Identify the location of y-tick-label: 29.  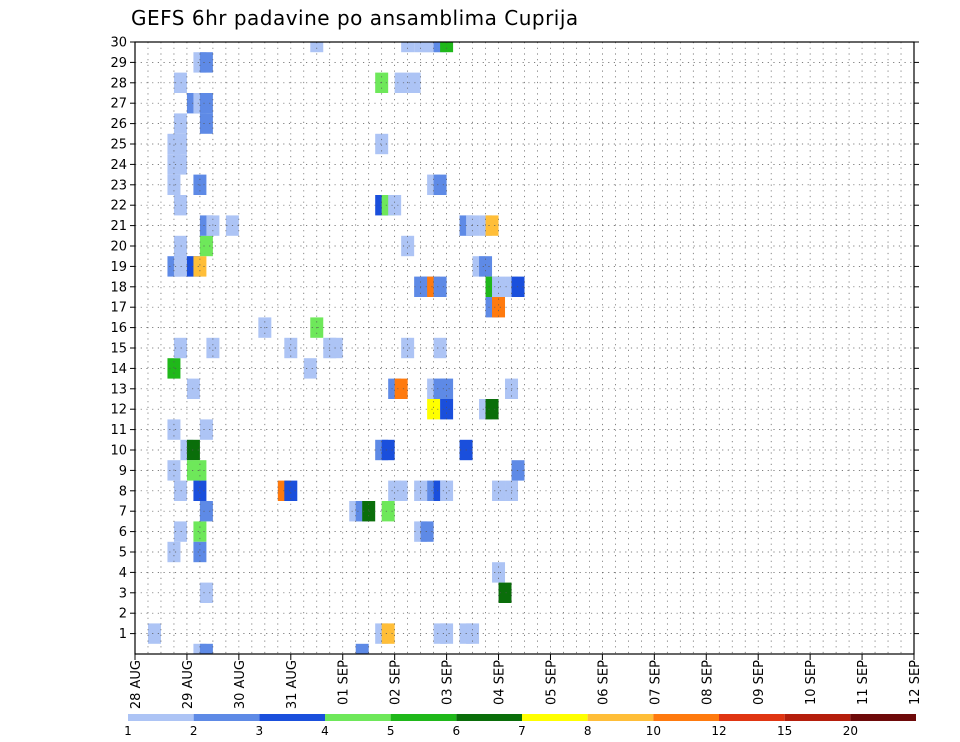
(118, 63).